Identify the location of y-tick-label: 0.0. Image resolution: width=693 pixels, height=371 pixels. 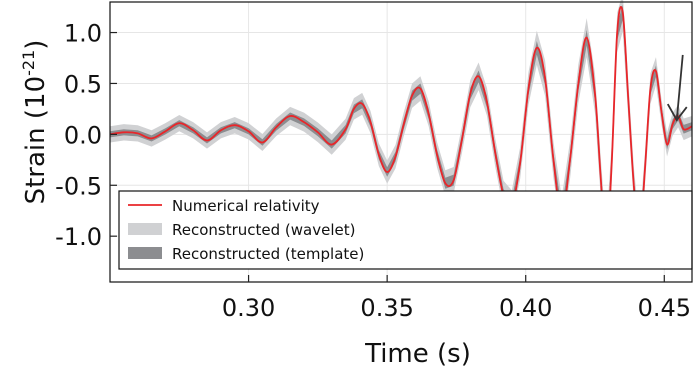
(83, 135).